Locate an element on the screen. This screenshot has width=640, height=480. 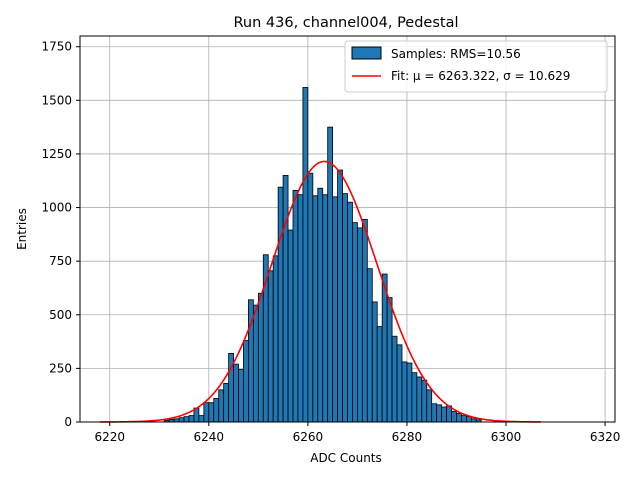
x-tick-label: 6260 is located at coordinates (308, 437).